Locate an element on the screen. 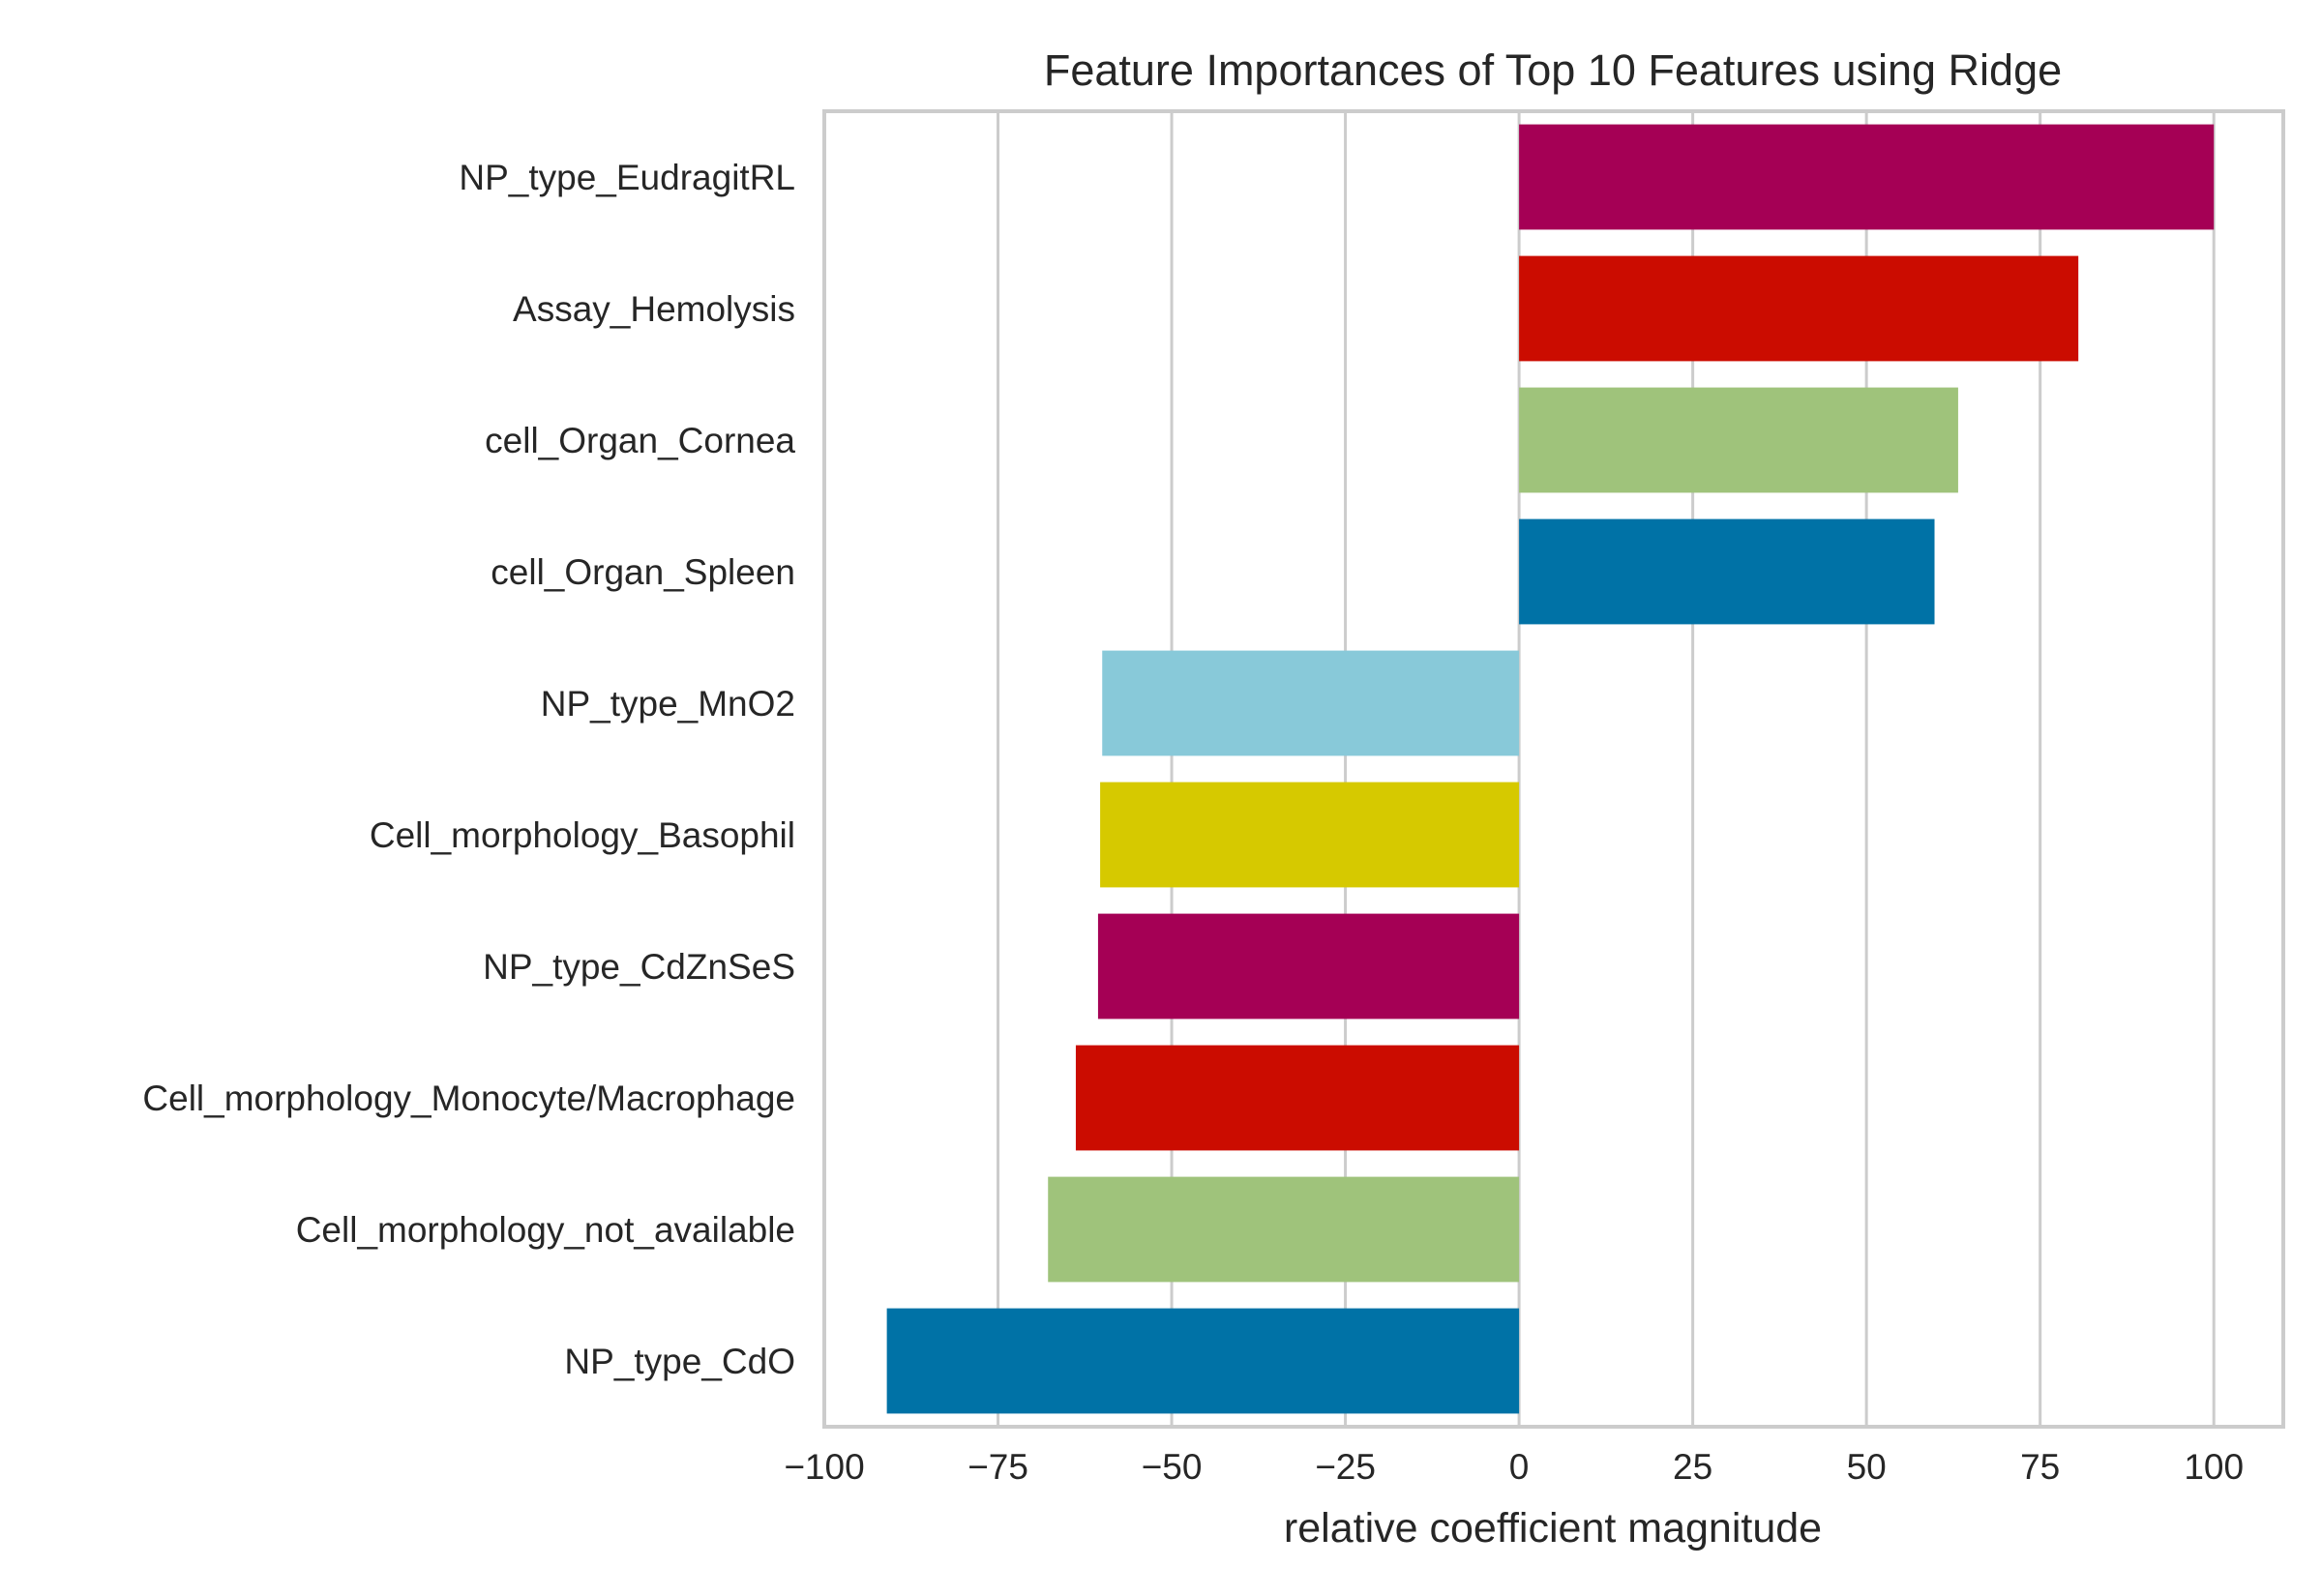  bar-cell-organ-spleen is located at coordinates (1727, 571).